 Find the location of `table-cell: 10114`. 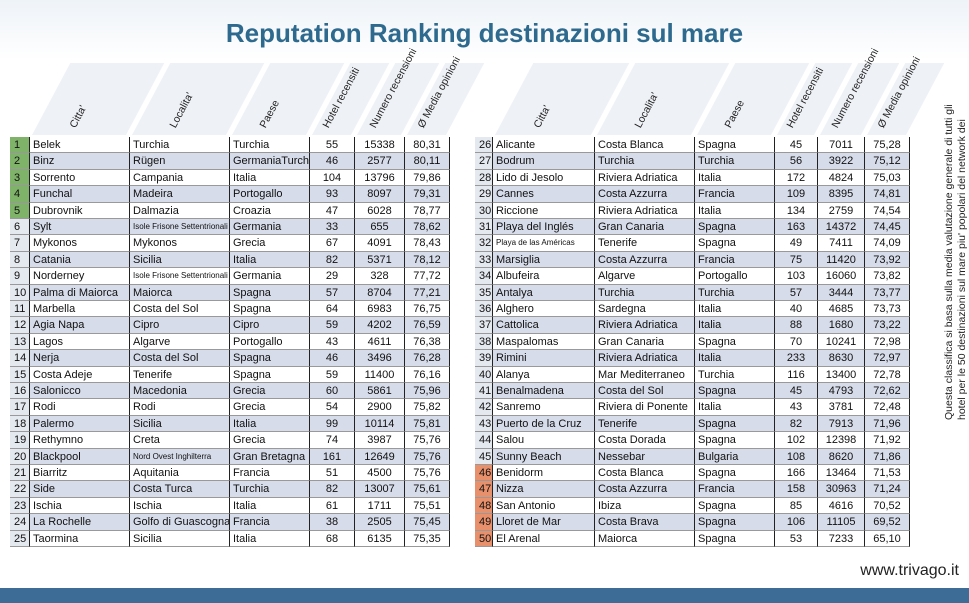

table-cell: 10114 is located at coordinates (380, 424).